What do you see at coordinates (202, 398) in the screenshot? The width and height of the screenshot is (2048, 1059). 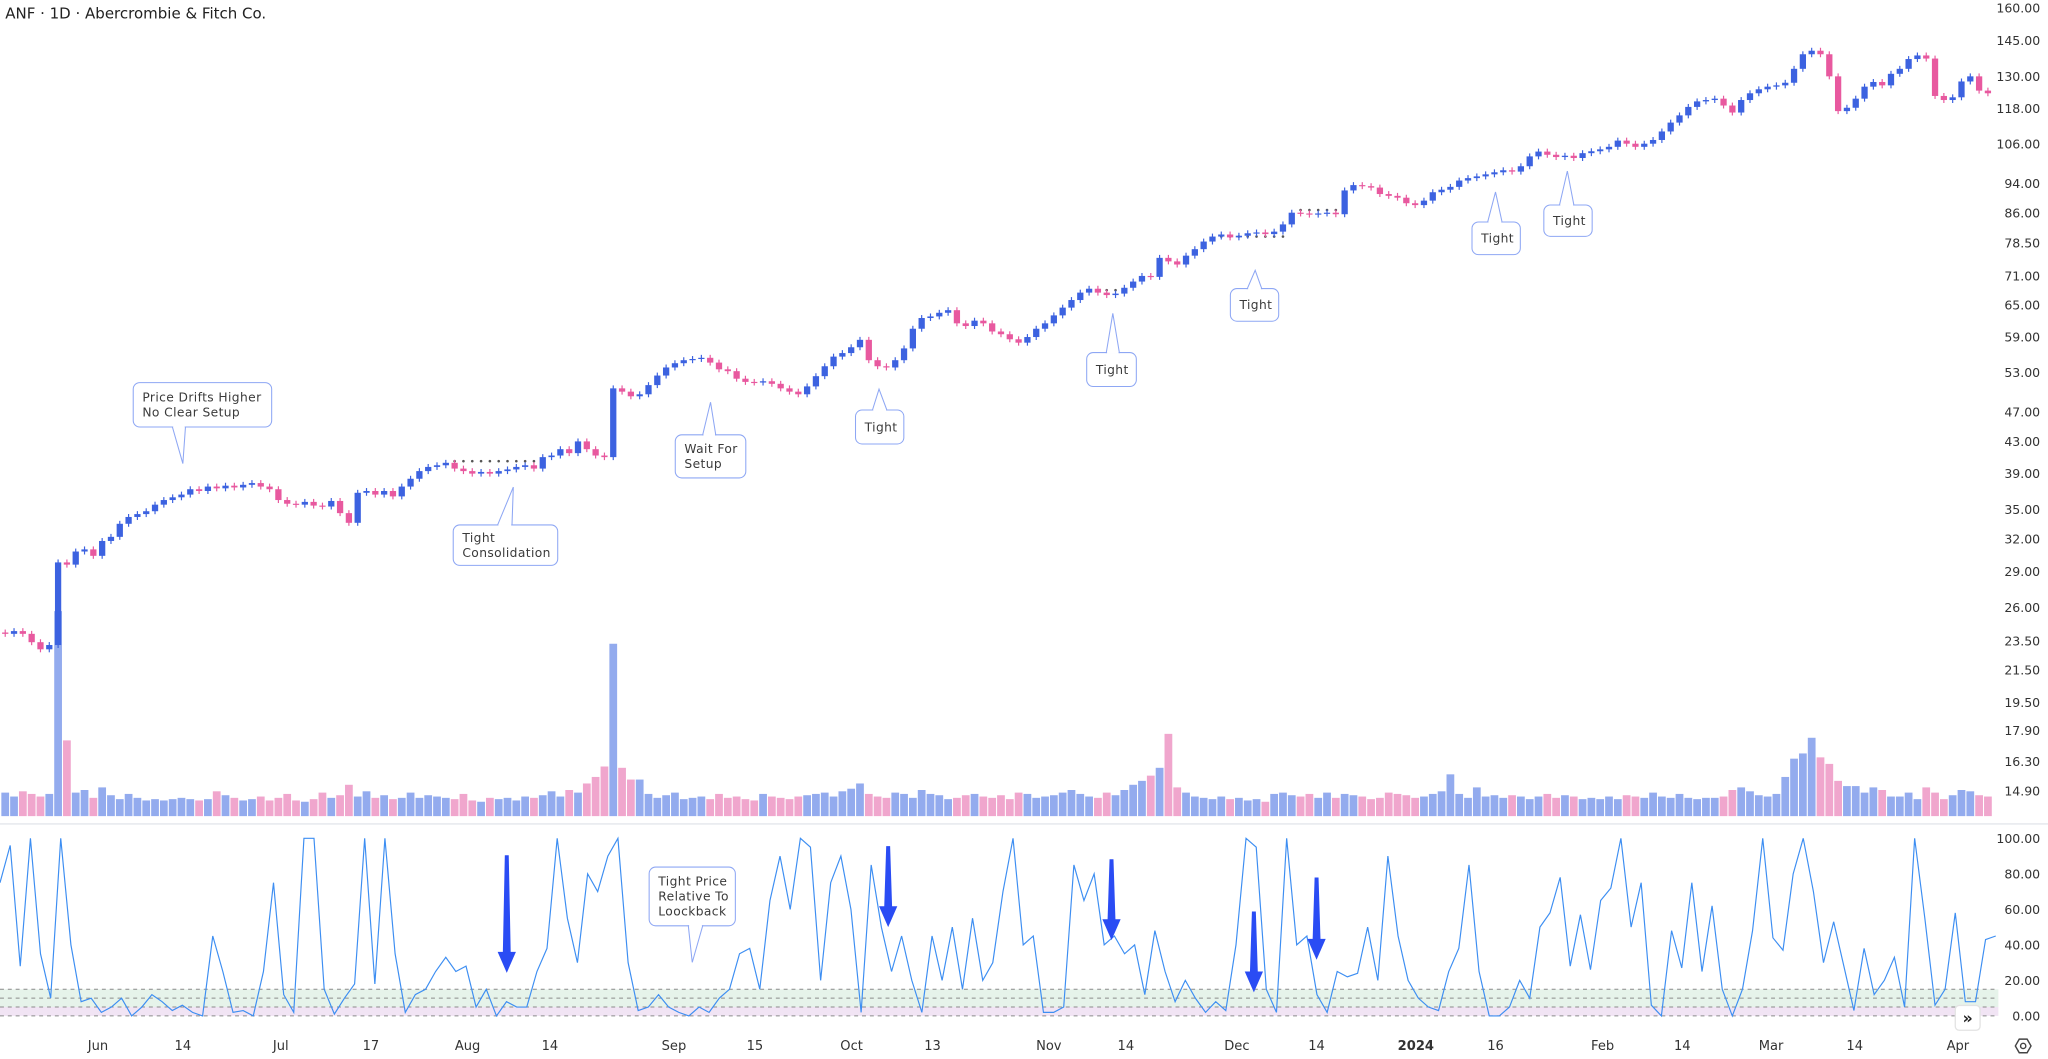 I see `callout-text: Price Drifts Higher` at bounding box center [202, 398].